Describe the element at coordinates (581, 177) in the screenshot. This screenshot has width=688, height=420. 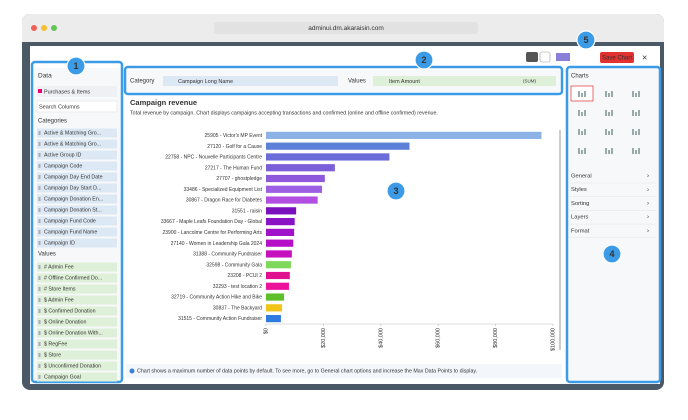
I see `settings-section: General` at that location.